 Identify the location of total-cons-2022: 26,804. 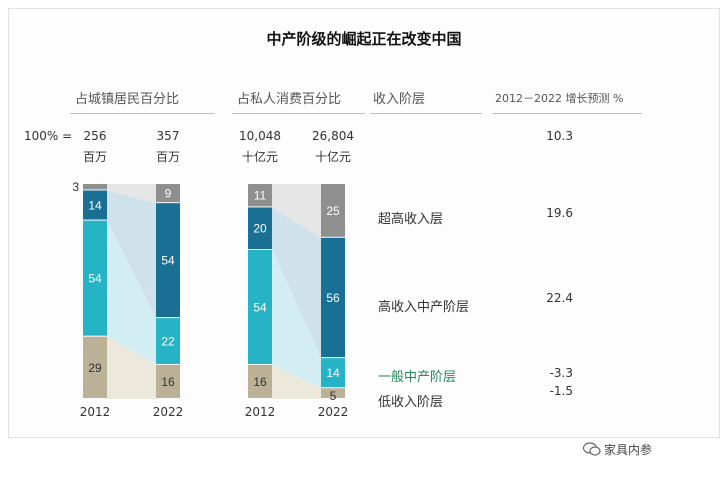
(333, 136).